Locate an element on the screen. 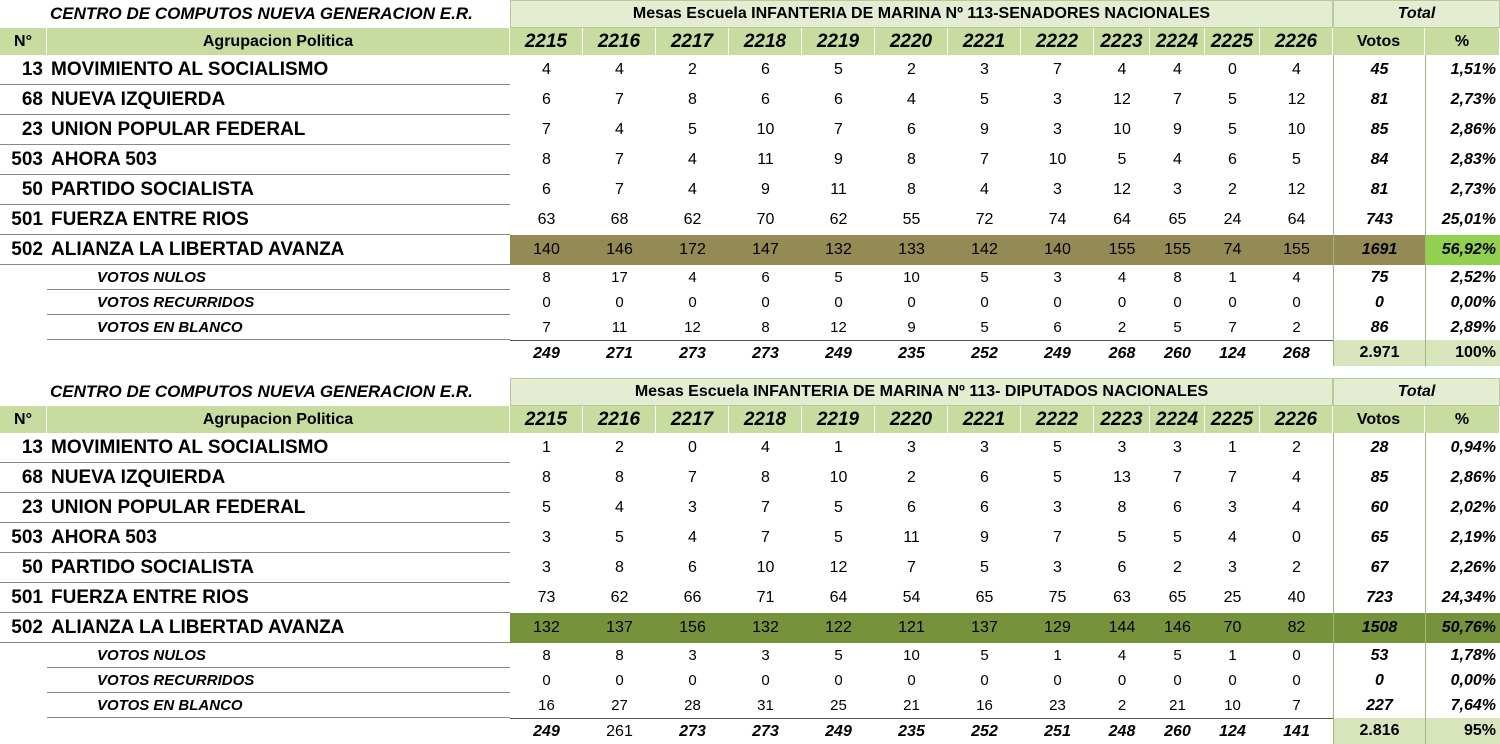  mesa-total: 252 is located at coordinates (984, 731).